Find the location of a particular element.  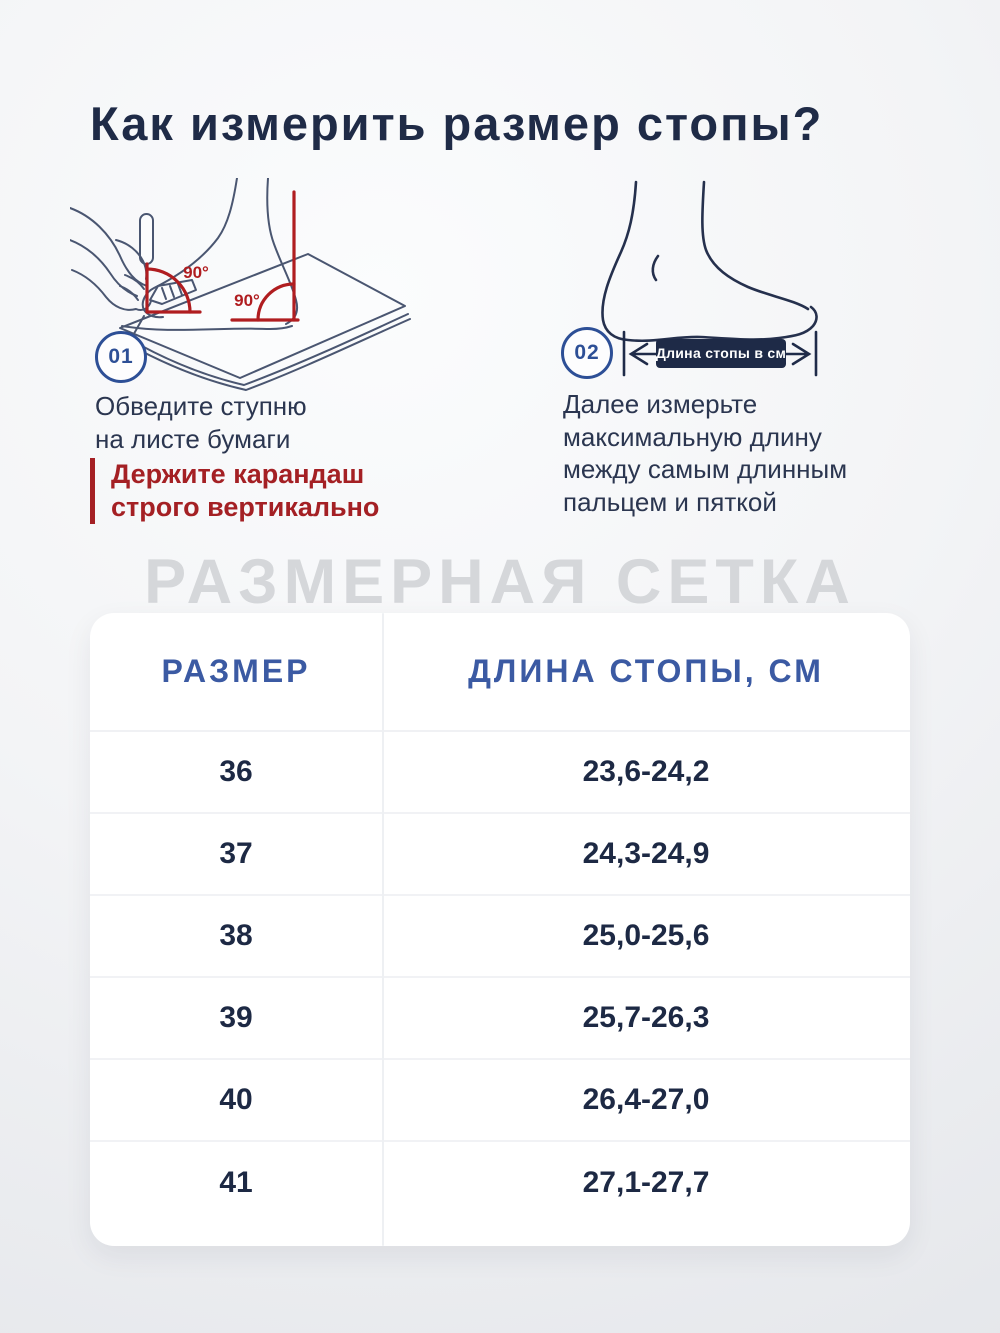

measure-label-box is located at coordinates (721, 353).